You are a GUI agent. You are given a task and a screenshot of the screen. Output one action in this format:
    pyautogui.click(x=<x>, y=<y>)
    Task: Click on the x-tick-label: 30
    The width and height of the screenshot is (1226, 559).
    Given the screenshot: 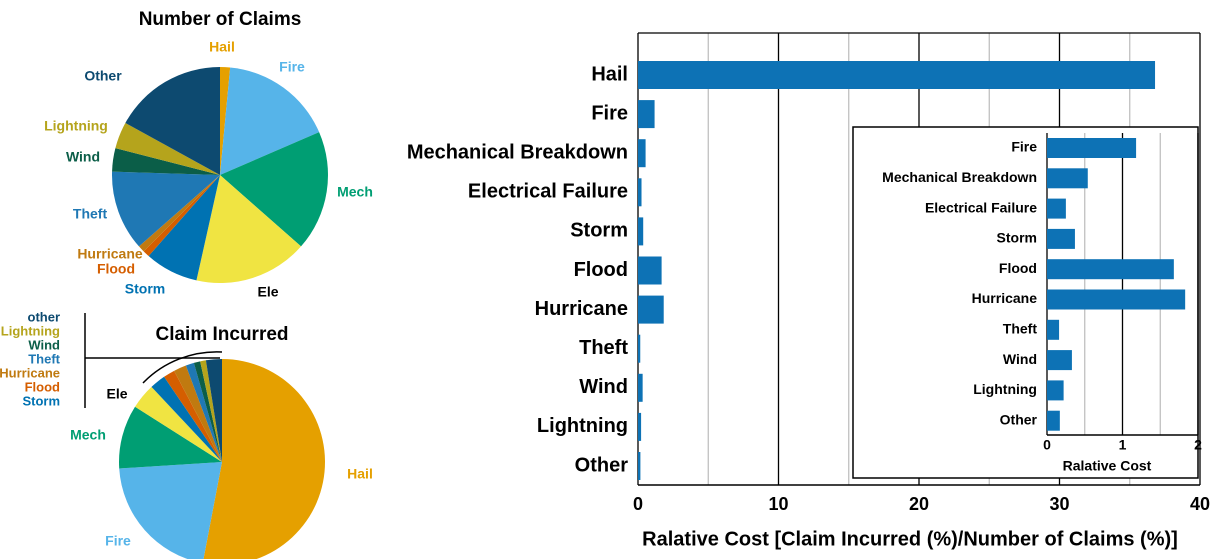 What is the action you would take?
    pyautogui.click(x=1059, y=504)
    